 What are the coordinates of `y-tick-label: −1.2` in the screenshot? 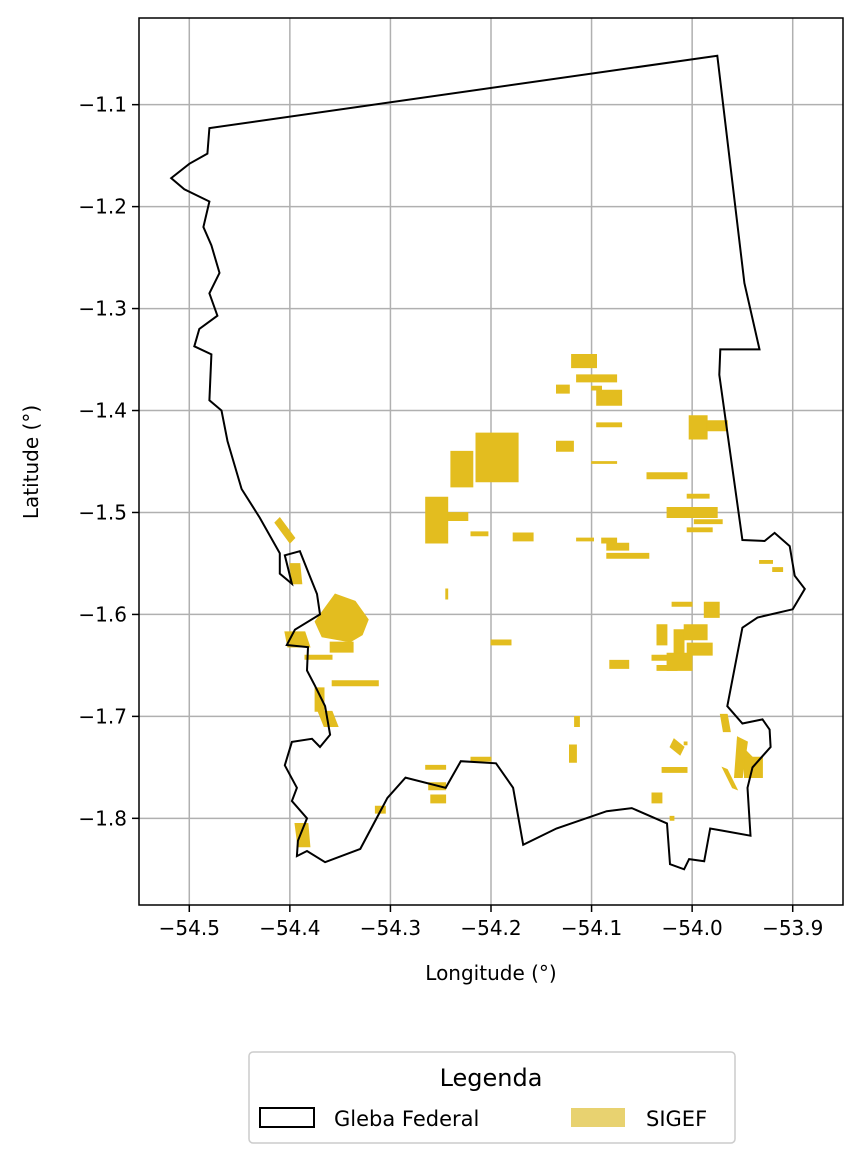 It's located at (102, 207).